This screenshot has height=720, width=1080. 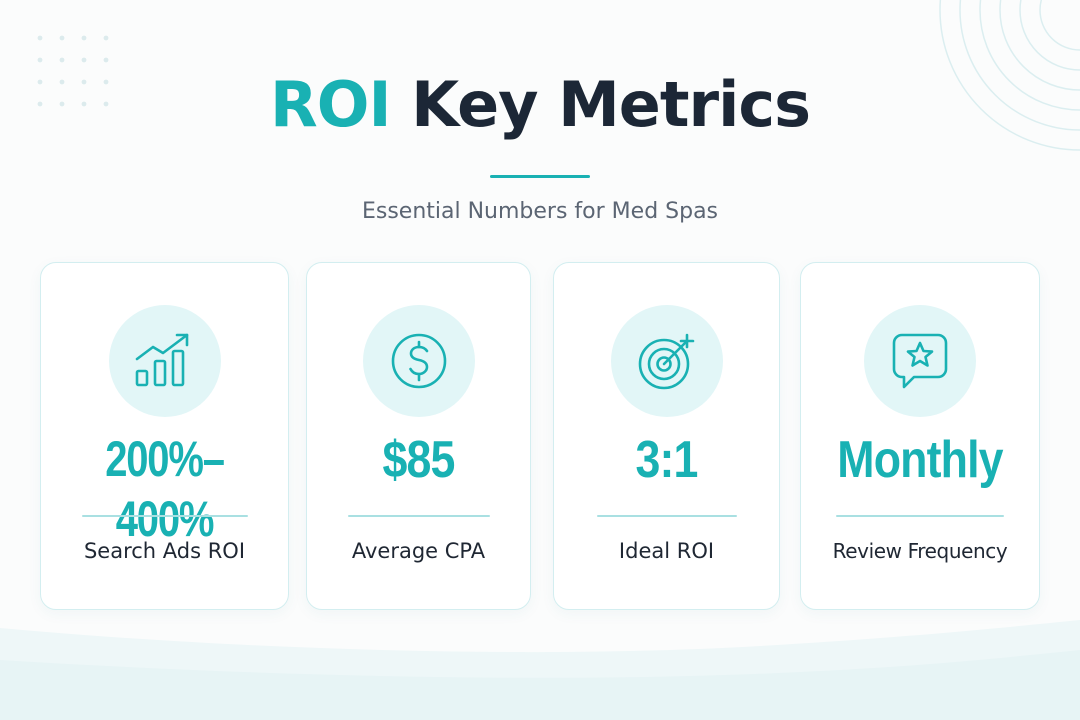 I want to click on dollar-icon, so click(x=418, y=361).